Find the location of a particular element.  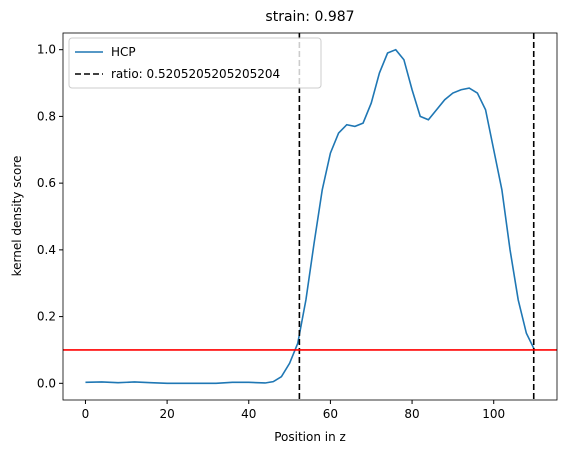

legend-box is located at coordinates (195, 63).